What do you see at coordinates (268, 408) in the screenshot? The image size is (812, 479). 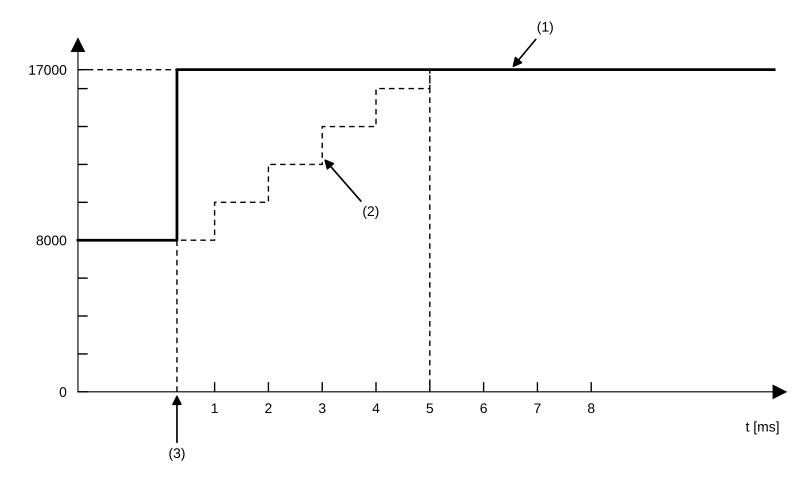 I see `x-tick-label: 2` at bounding box center [268, 408].